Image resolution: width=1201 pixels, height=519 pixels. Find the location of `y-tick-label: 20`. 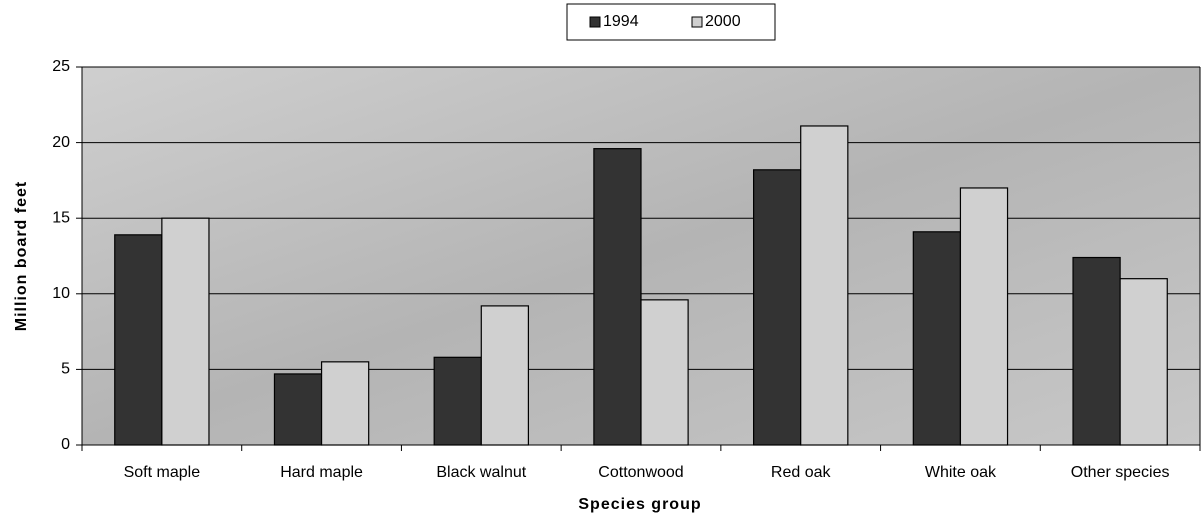

y-tick-label: 20 is located at coordinates (61, 142).